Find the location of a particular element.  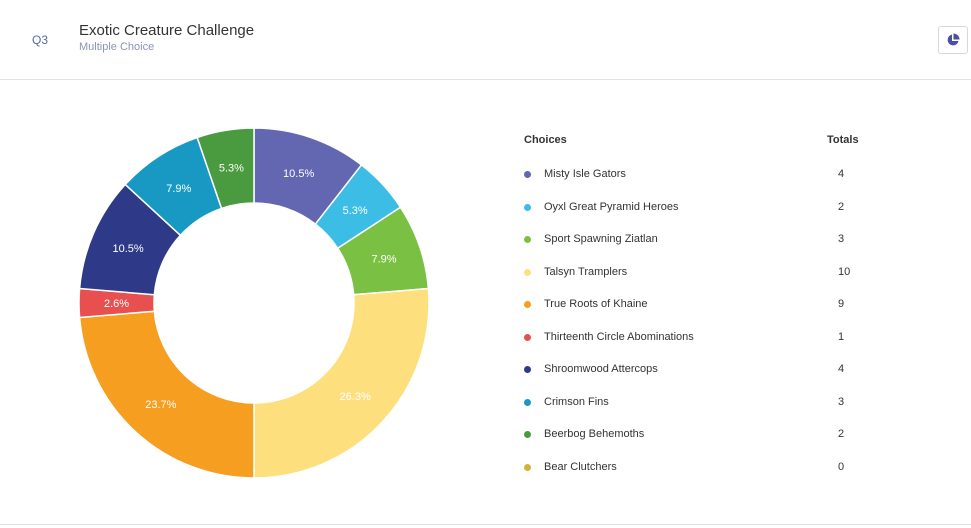

choice-label: Misty Isle Gators is located at coordinates (585, 174).